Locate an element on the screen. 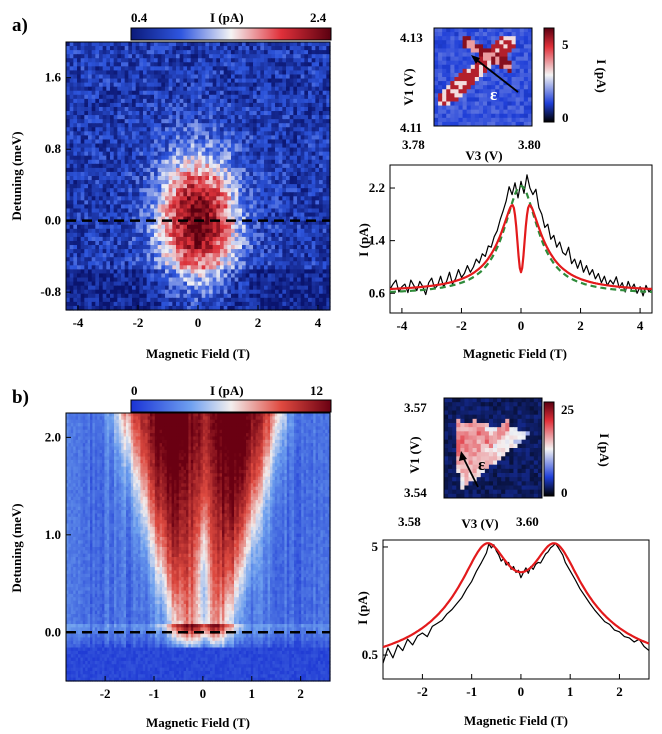 The height and width of the screenshot is (734, 662). map-a-ytick-label: -0.8 is located at coordinates (50, 291).